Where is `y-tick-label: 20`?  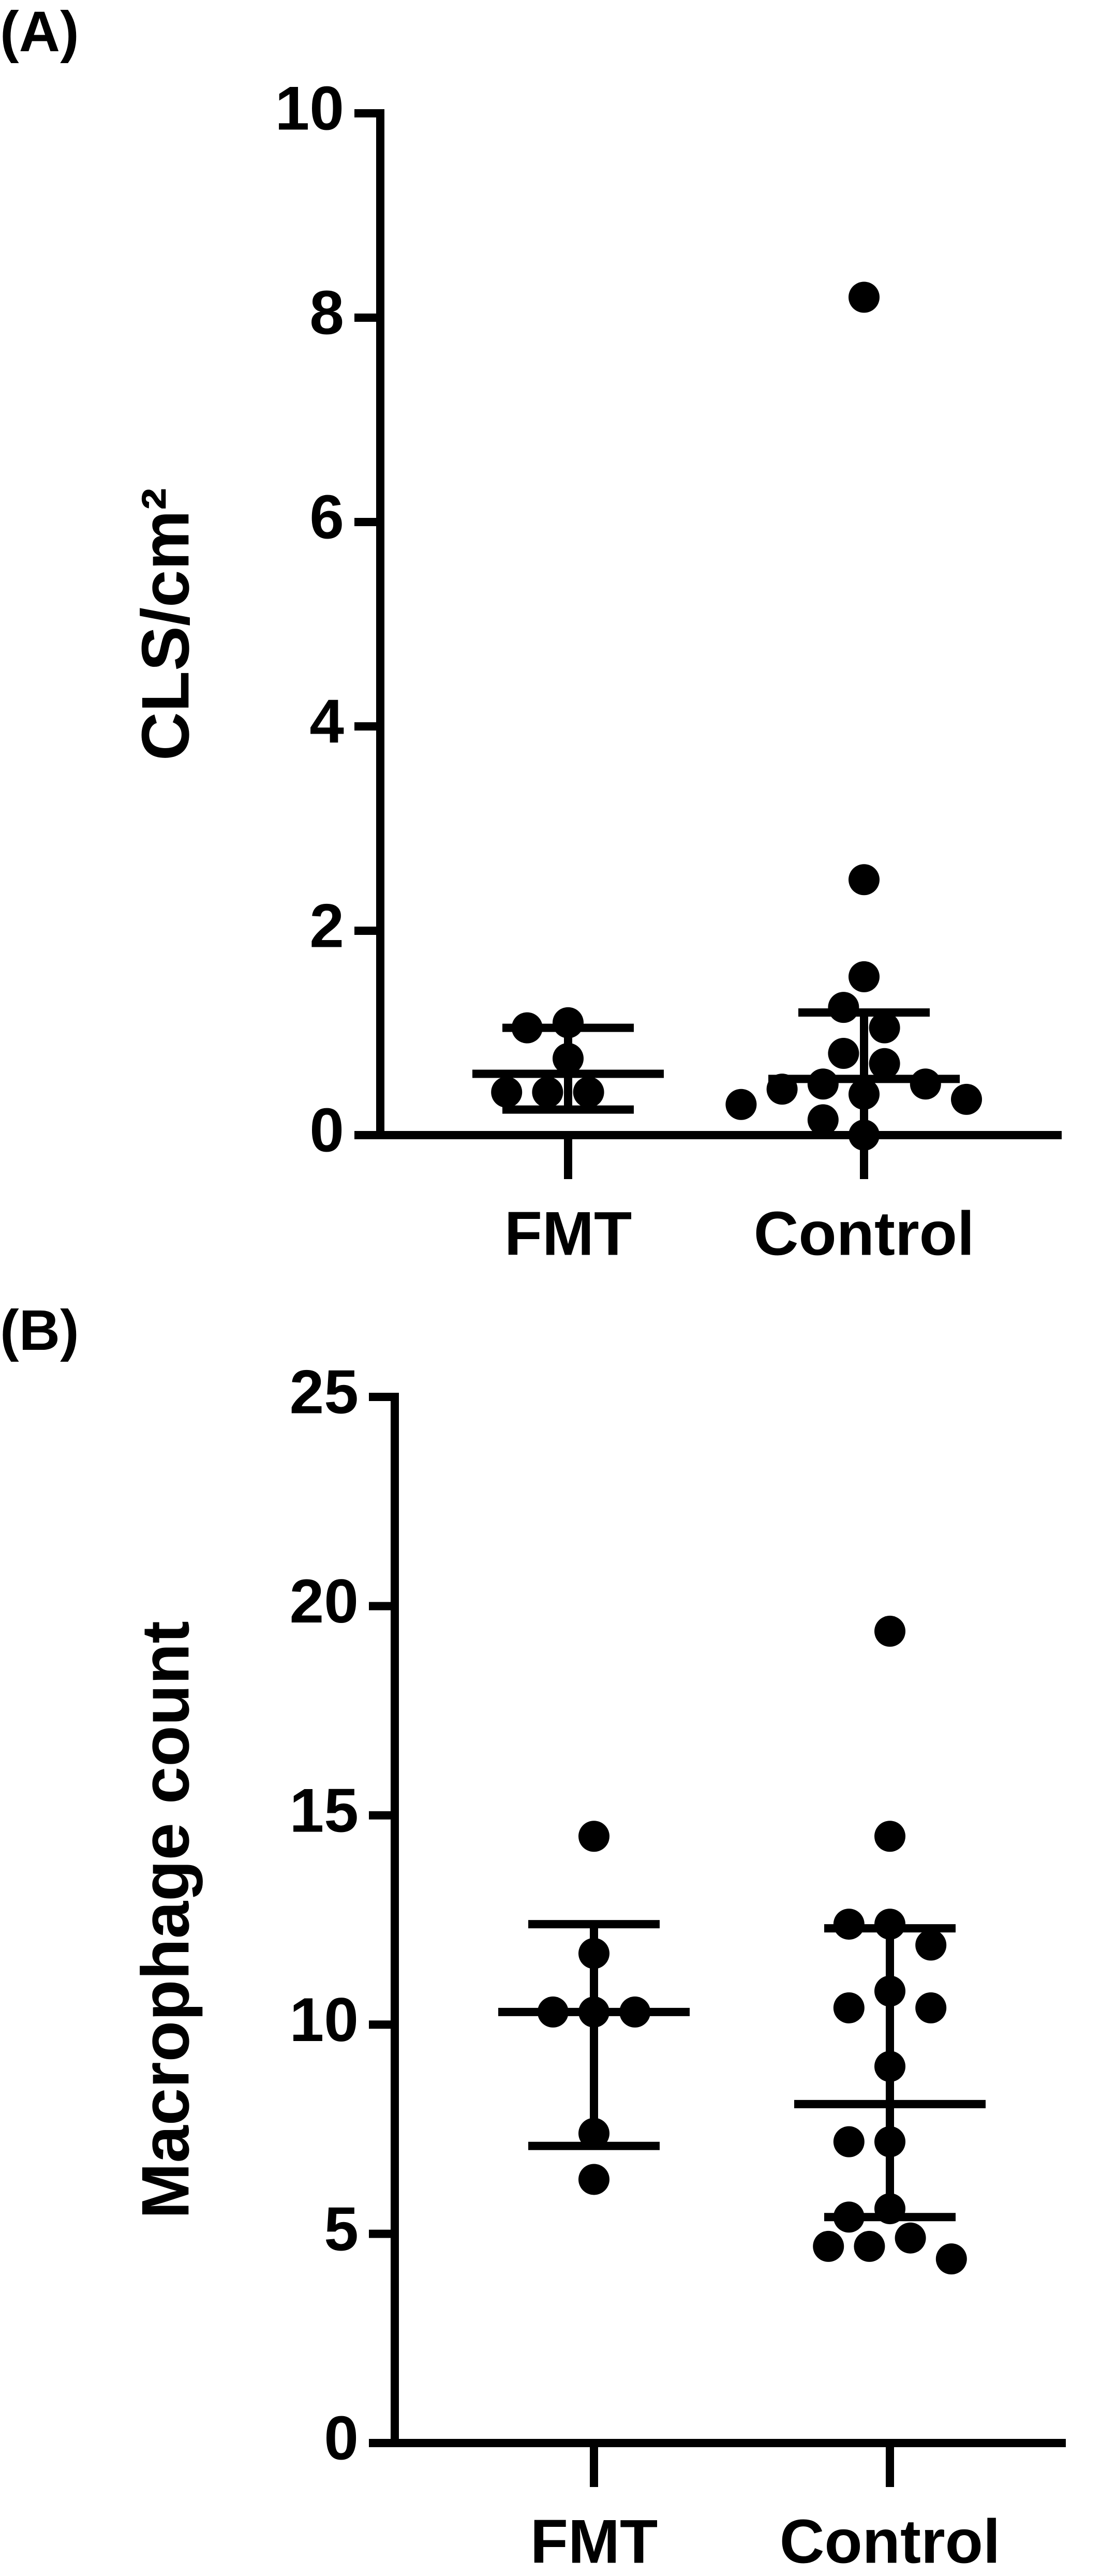 y-tick-label: 20 is located at coordinates (324, 1601).